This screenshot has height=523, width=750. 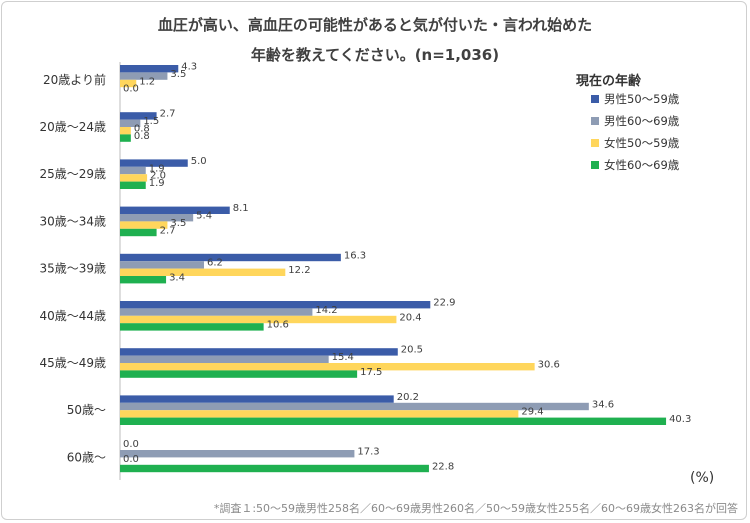 What do you see at coordinates (702, 478) in the screenshot?
I see `unit-label: (%)` at bounding box center [702, 478].